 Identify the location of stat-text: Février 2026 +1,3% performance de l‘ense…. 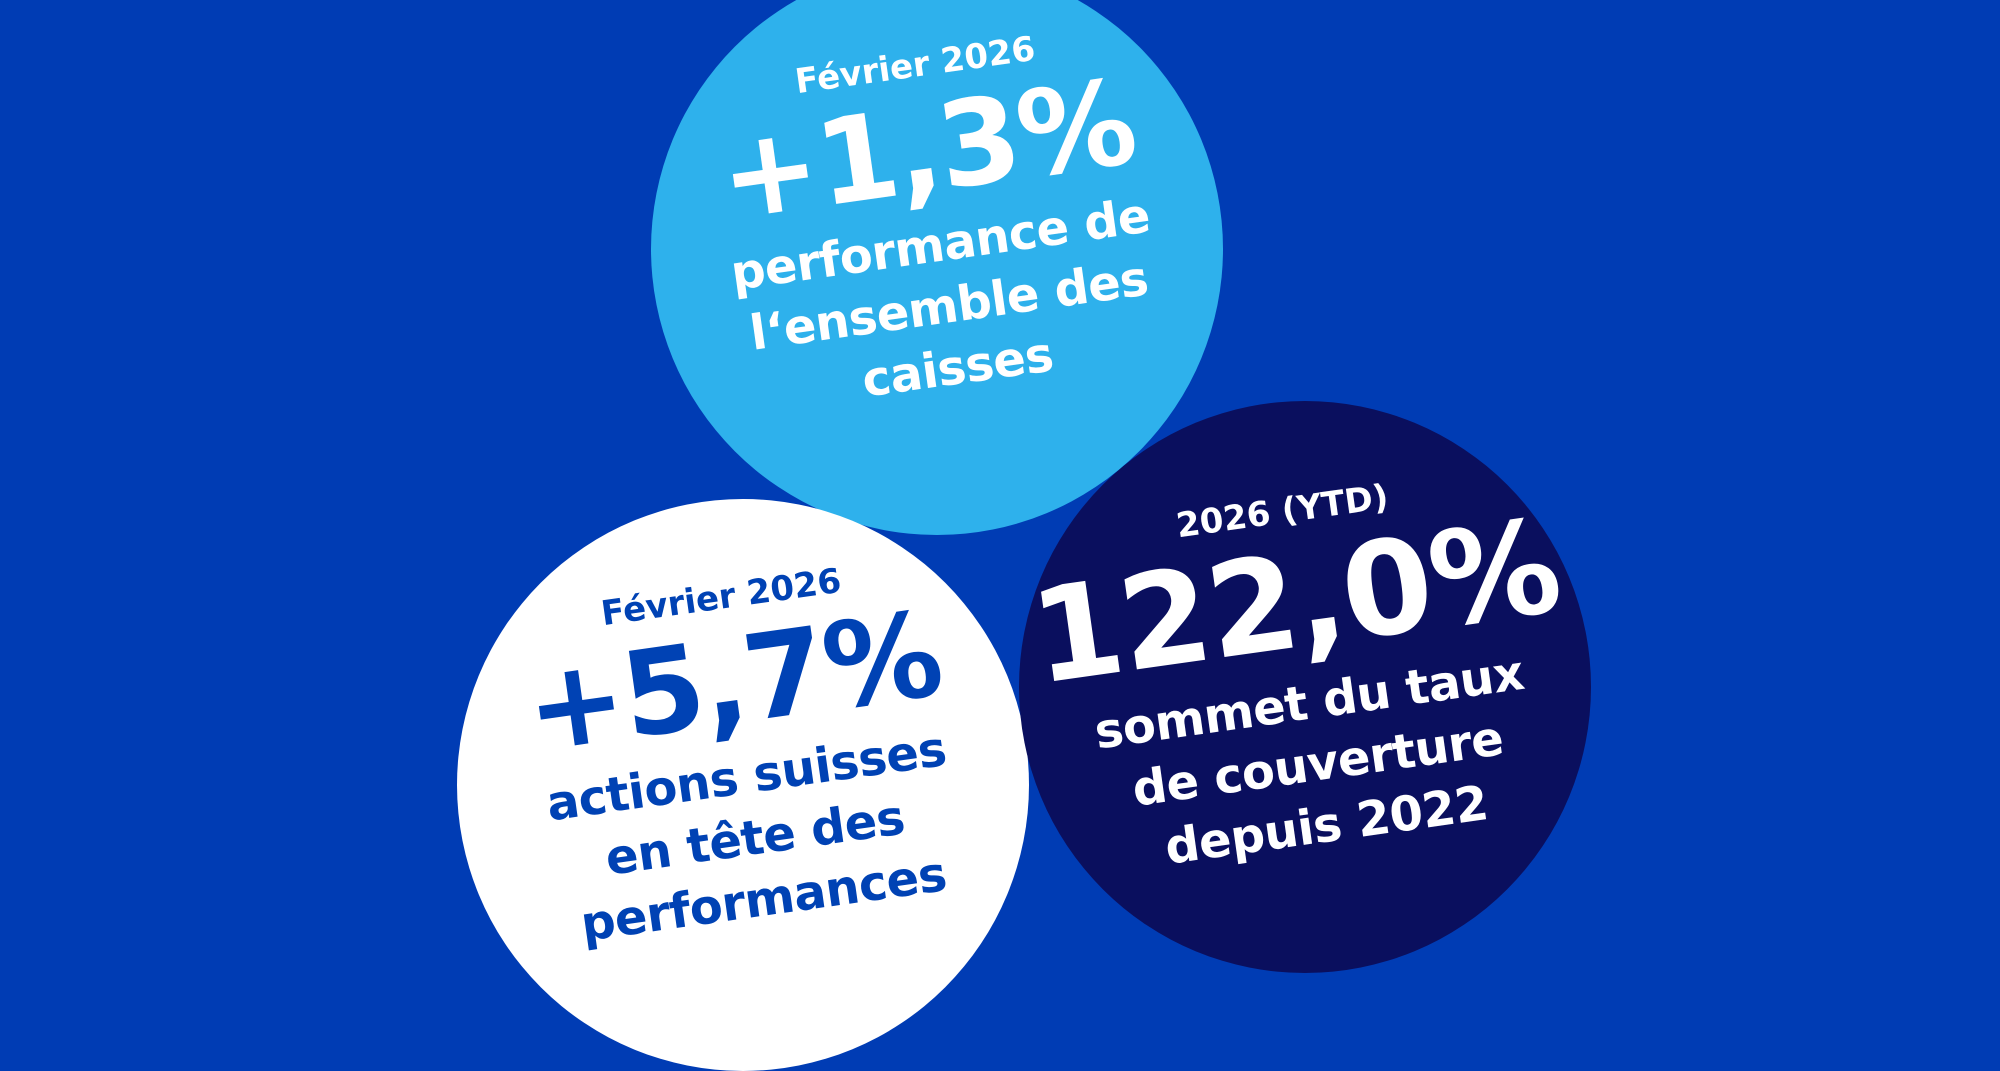
(937, 221).